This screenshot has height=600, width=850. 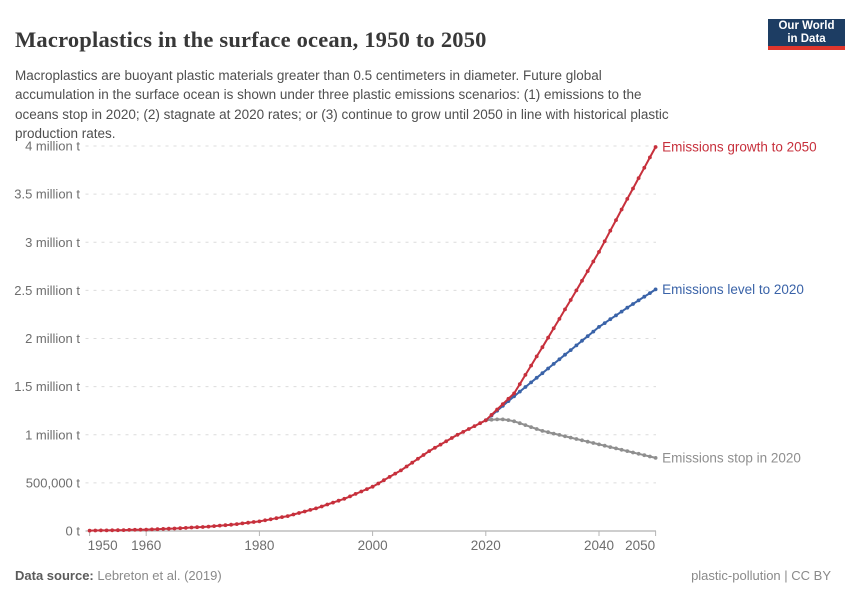 What do you see at coordinates (733, 289) in the screenshot?
I see `series-end-label-emissions-level-to-2020: Emissions level to 2020` at bounding box center [733, 289].